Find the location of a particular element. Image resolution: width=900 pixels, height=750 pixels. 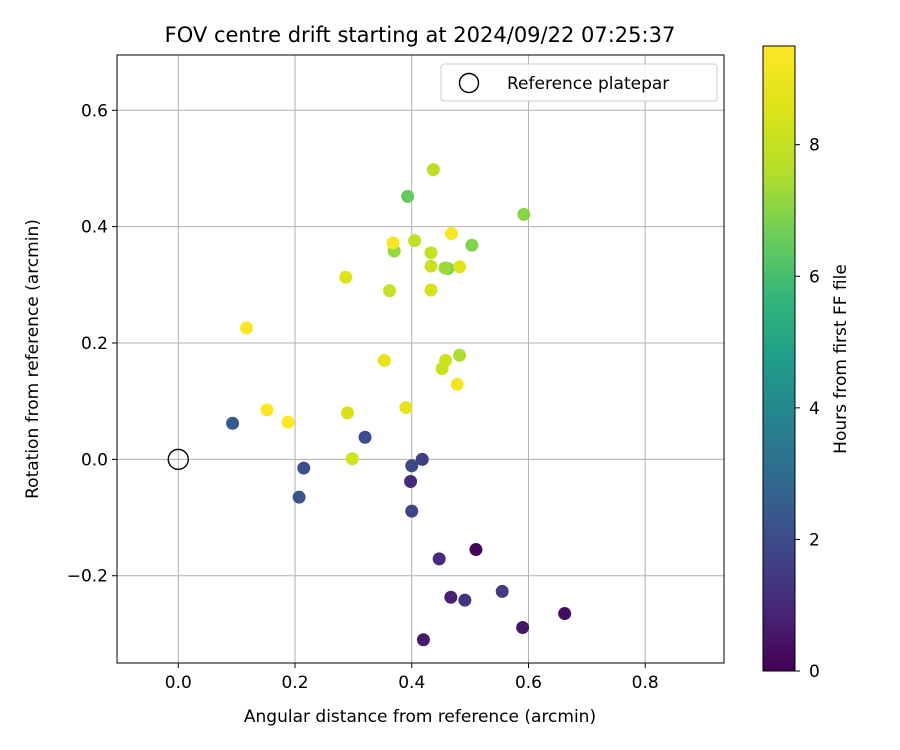

y-ticks: −0.2 0.0 0.2 0.4 0.6 is located at coordinates (92, 344).